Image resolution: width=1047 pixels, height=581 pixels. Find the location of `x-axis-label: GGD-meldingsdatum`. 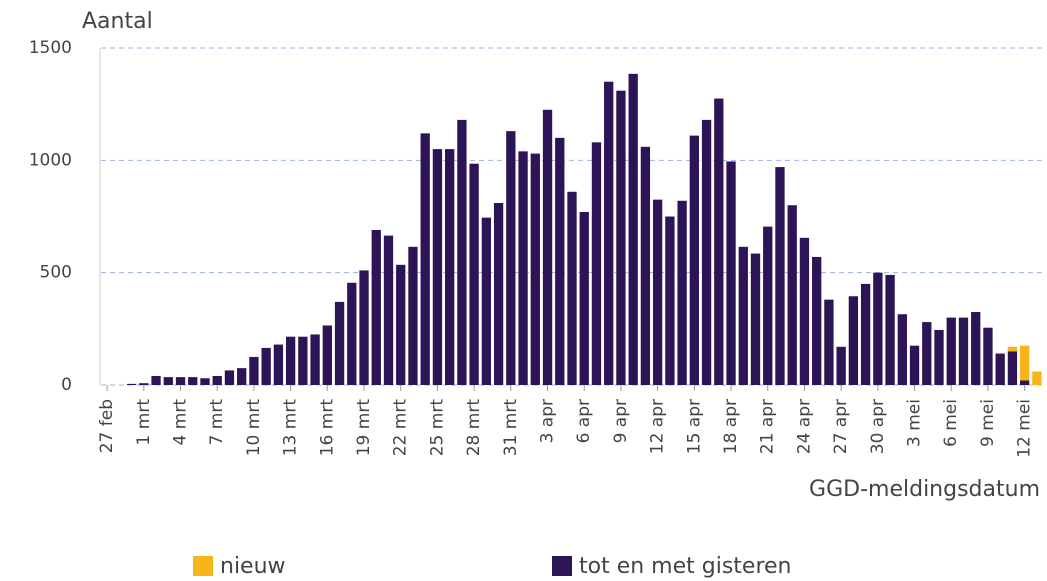

x-axis-label: GGD-meldingsdatum is located at coordinates (924, 489).